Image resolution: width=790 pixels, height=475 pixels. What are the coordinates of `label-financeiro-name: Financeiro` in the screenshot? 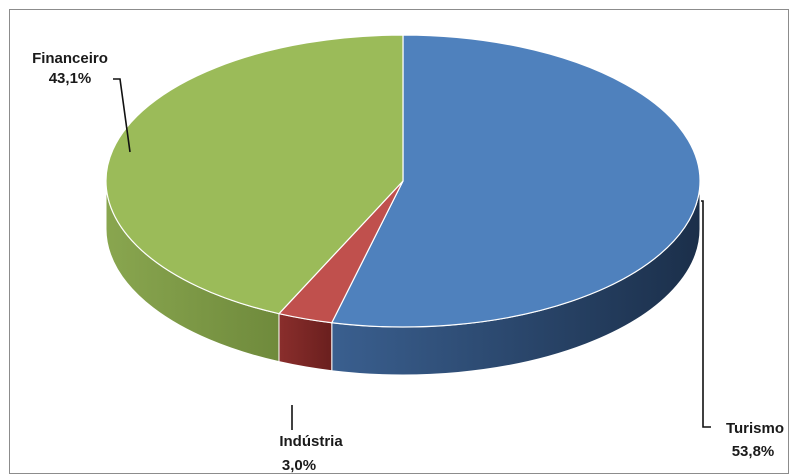 It's located at (70, 58).